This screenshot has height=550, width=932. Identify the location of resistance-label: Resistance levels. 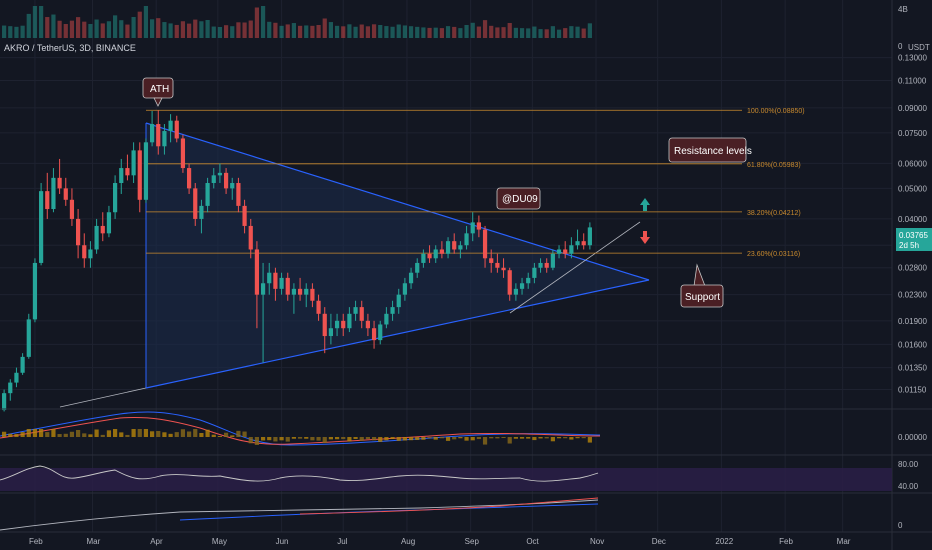
(710, 150).